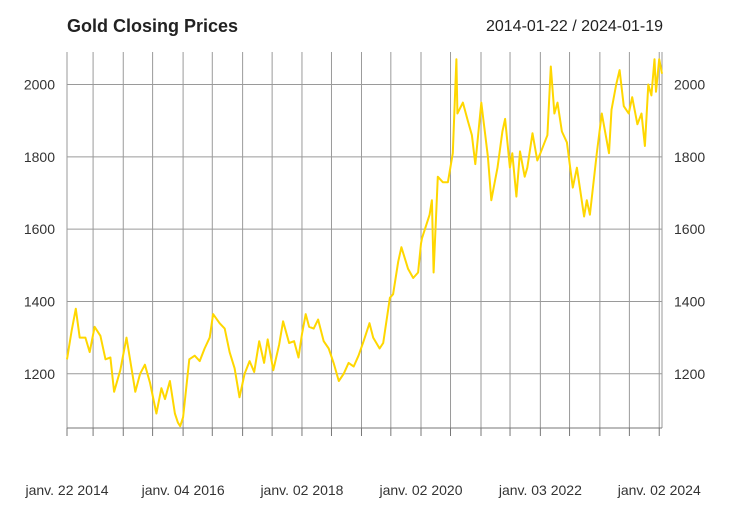  What do you see at coordinates (39, 229) in the screenshot?
I see `y-tick-label-left: 1600` at bounding box center [39, 229].